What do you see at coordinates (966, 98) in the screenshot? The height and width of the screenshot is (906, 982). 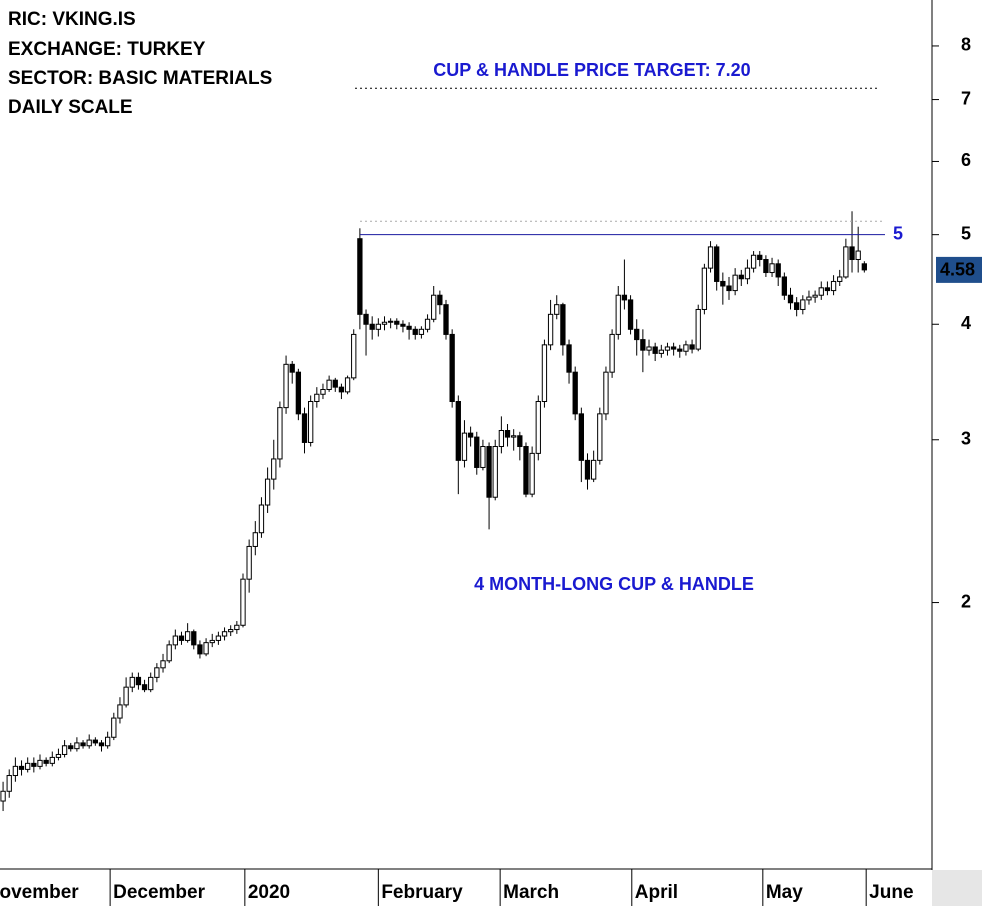 I see `y-tick-label: 7` at bounding box center [966, 98].